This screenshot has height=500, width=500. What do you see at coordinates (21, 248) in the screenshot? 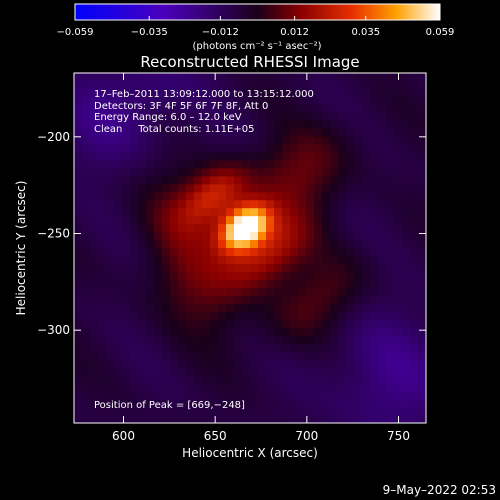
I see `y-axis-label: Heliocentric Y (arcsec)` at bounding box center [21, 248].